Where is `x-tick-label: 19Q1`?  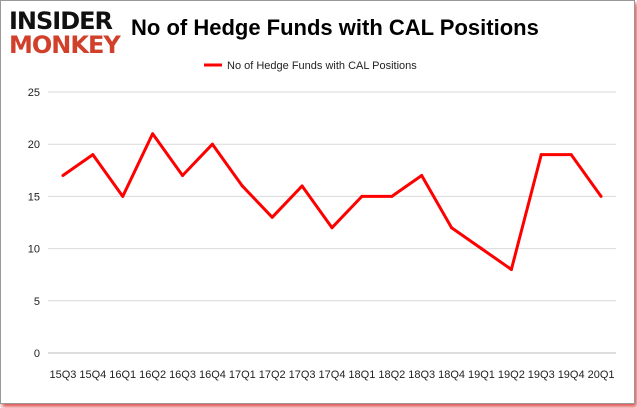
x-tick-label: 19Q1 is located at coordinates (481, 375).